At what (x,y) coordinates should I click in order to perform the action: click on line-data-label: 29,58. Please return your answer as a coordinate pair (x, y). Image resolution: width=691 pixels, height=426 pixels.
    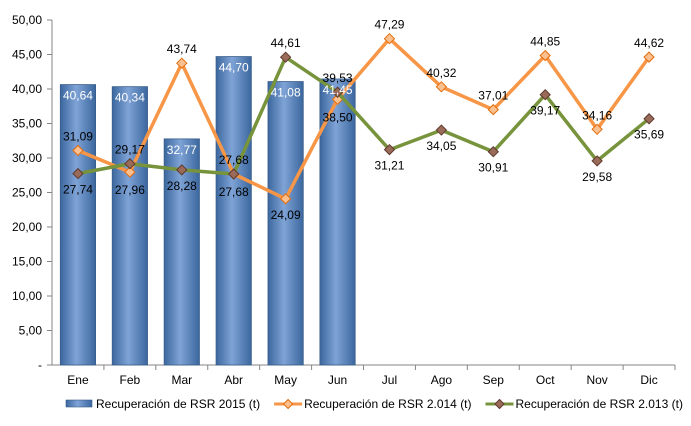
    Looking at the image, I should click on (597, 177).